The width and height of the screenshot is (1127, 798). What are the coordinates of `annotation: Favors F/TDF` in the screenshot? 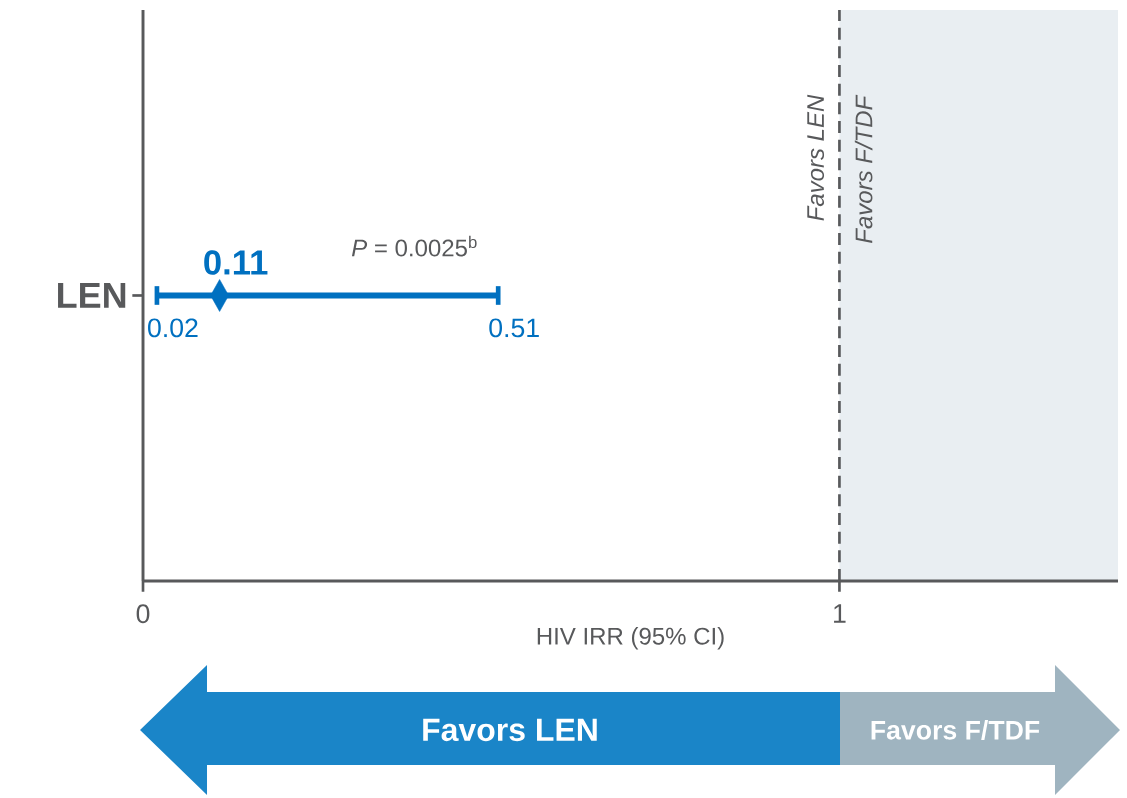 It's located at (863, 169).